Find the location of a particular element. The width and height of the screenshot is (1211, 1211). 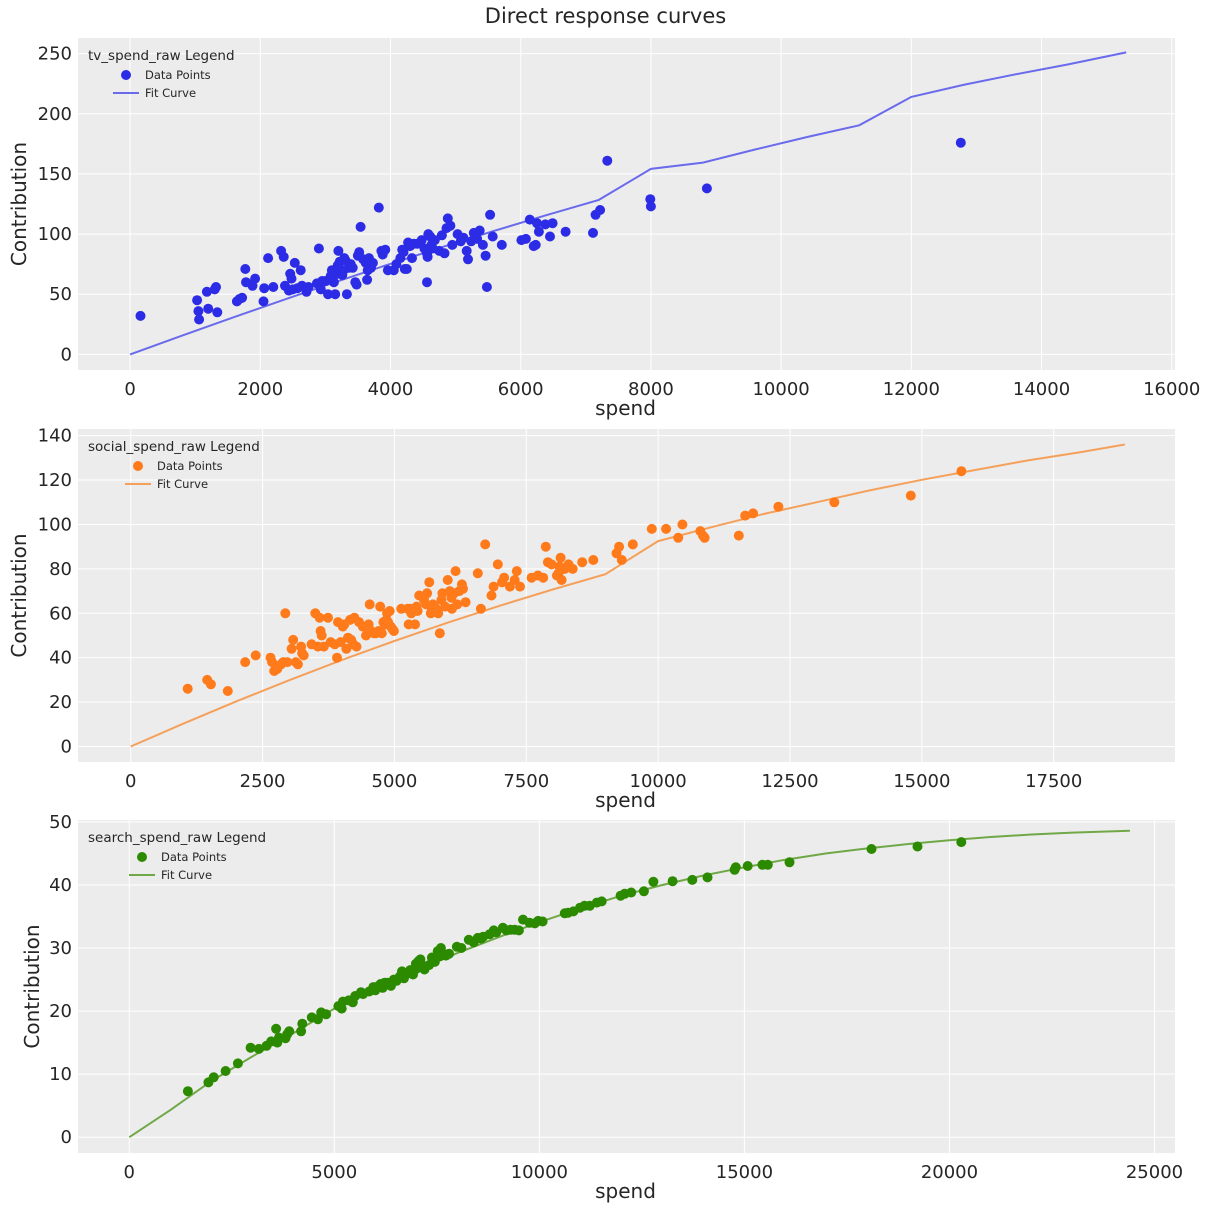

legend-title: tv_spend_raw Legend is located at coordinates (161, 56).